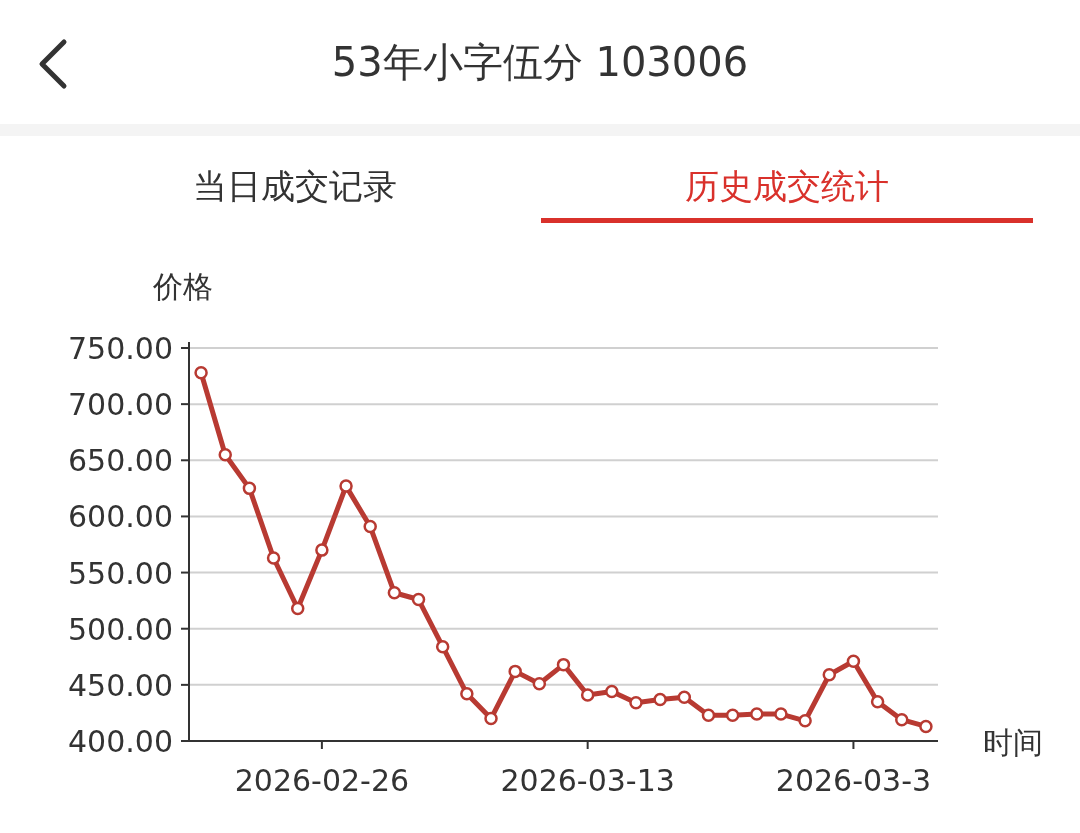  I want to click on text: 当日成交记录, so click(295, 186).